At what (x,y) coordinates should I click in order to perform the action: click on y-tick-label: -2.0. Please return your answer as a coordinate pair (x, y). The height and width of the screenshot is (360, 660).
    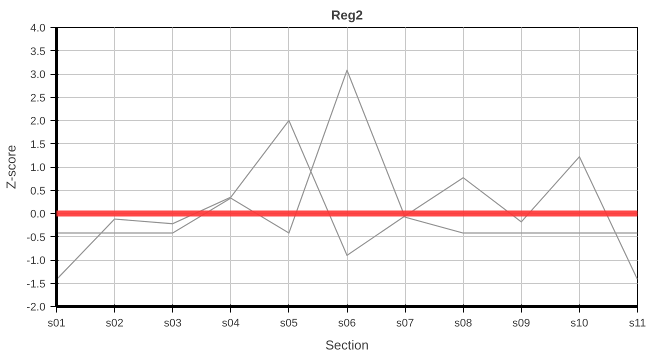
    Looking at the image, I should click on (36, 308).